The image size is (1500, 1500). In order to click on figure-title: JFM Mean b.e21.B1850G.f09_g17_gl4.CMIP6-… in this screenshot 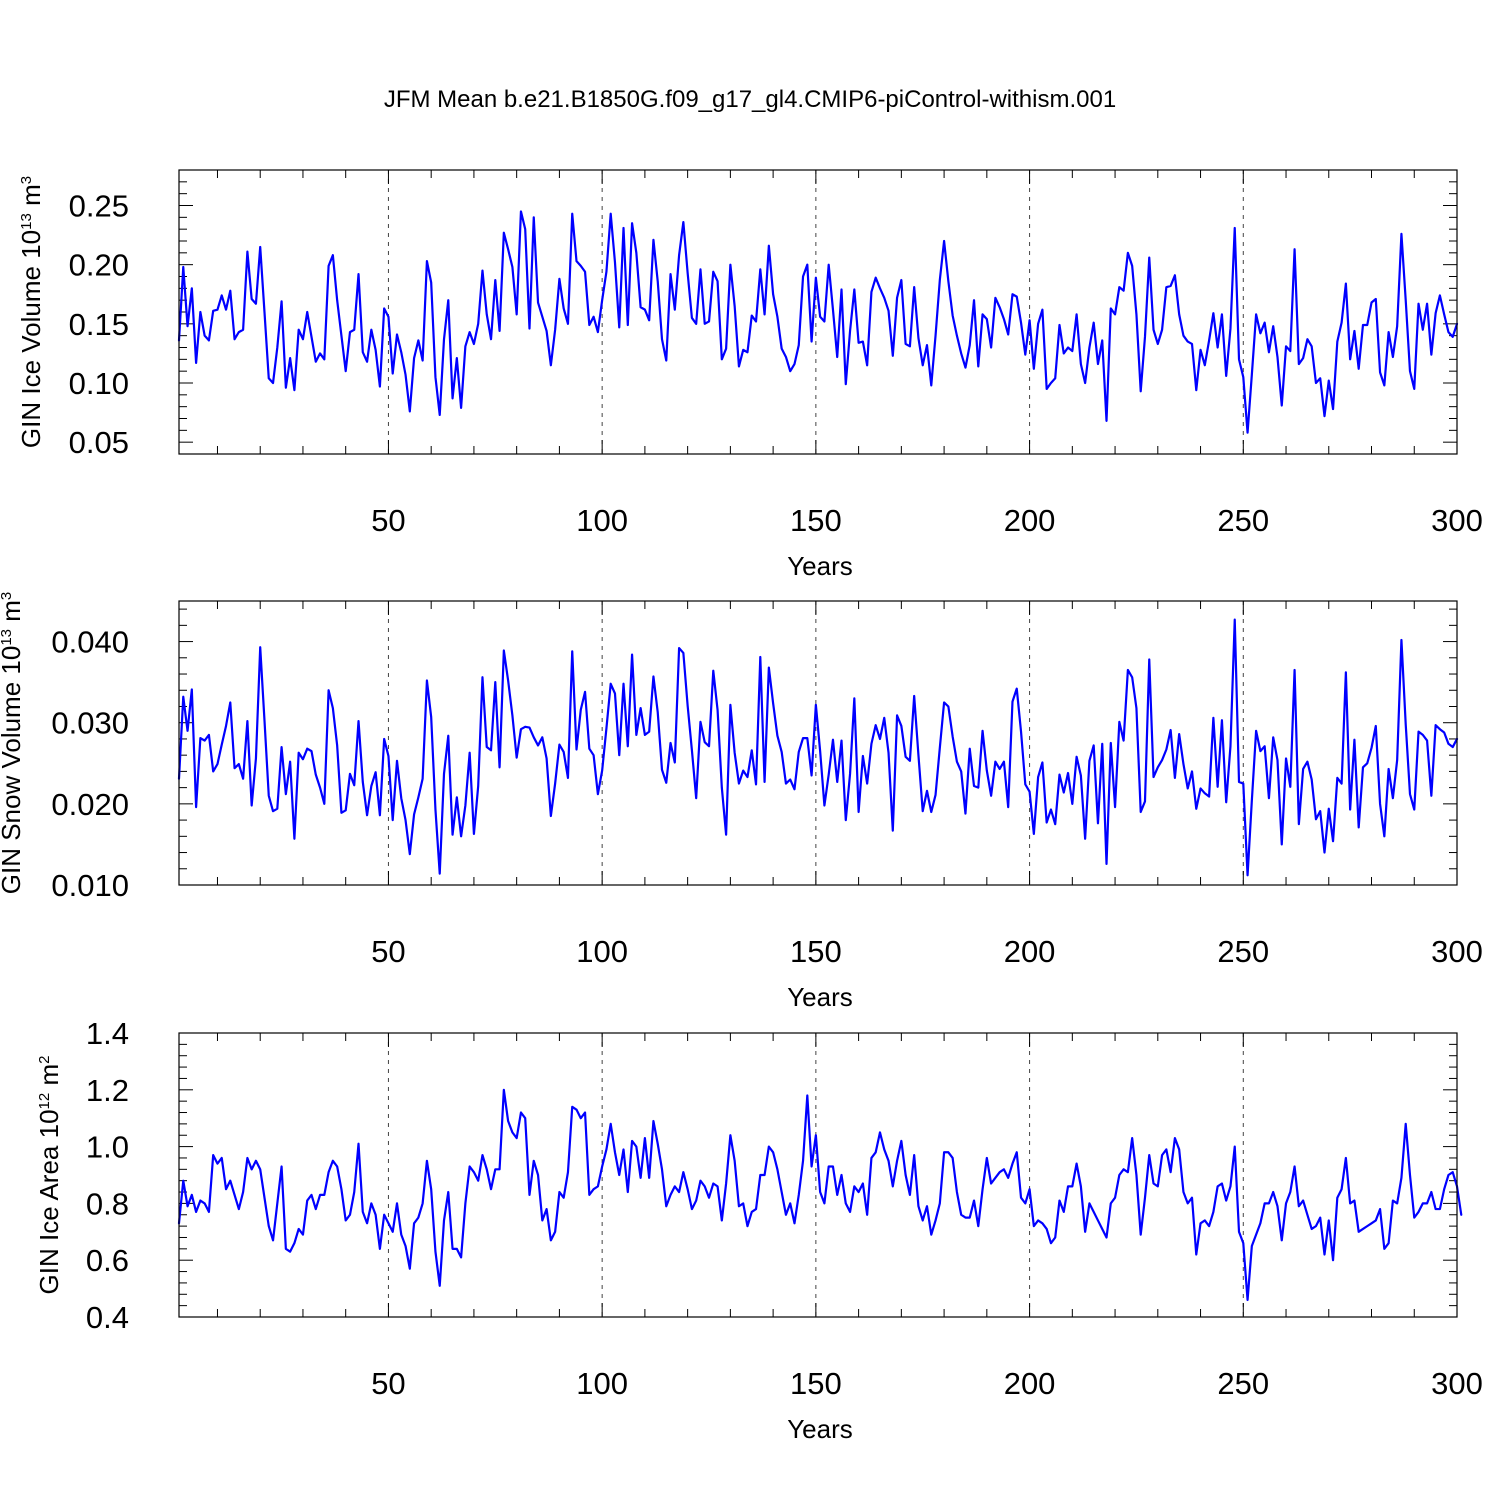, I will do `click(750, 99)`.